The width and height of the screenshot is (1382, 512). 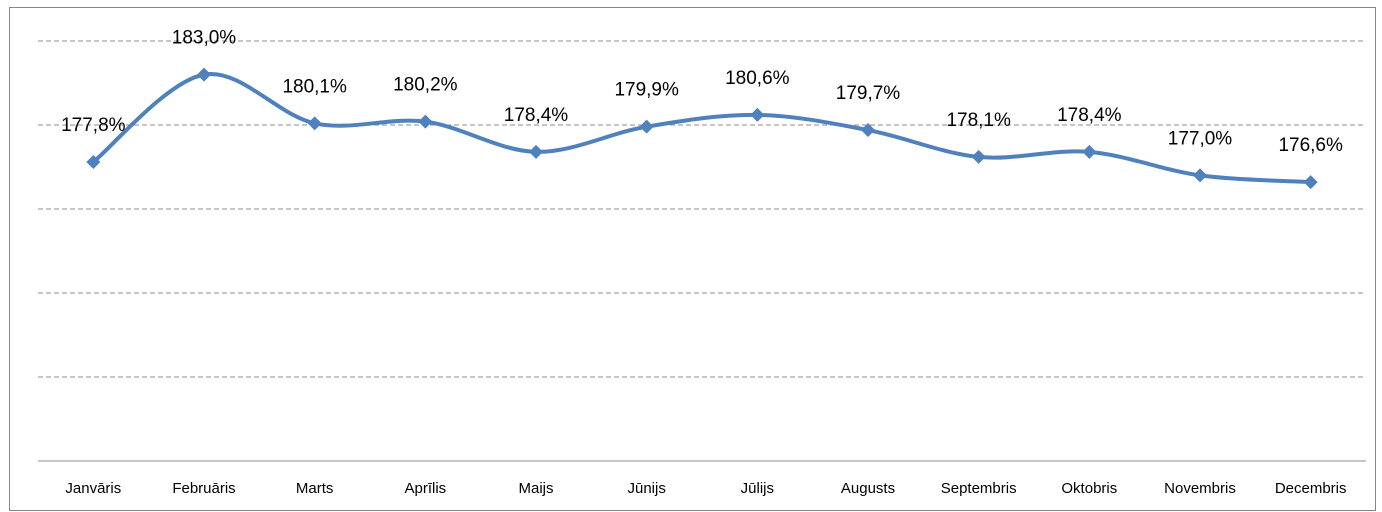 I want to click on x-tick-label: Septembris, so click(x=979, y=488).